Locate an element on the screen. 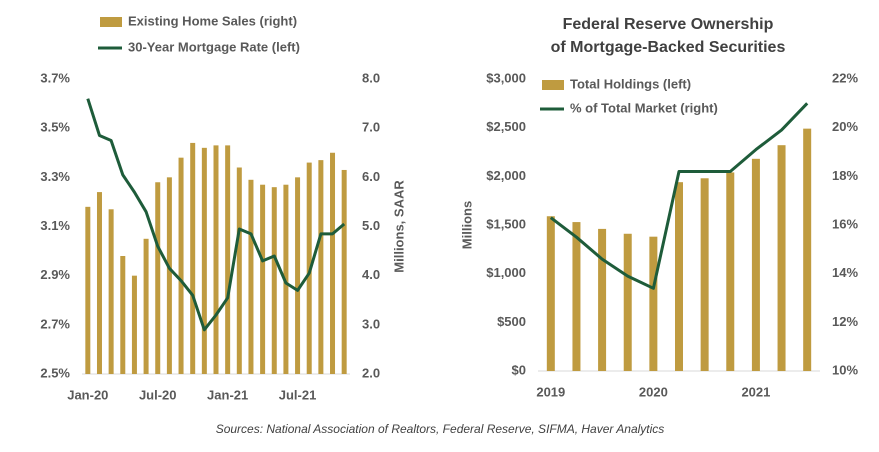 The width and height of the screenshot is (879, 452). y-tick-label: $2,500 is located at coordinates (506, 126).